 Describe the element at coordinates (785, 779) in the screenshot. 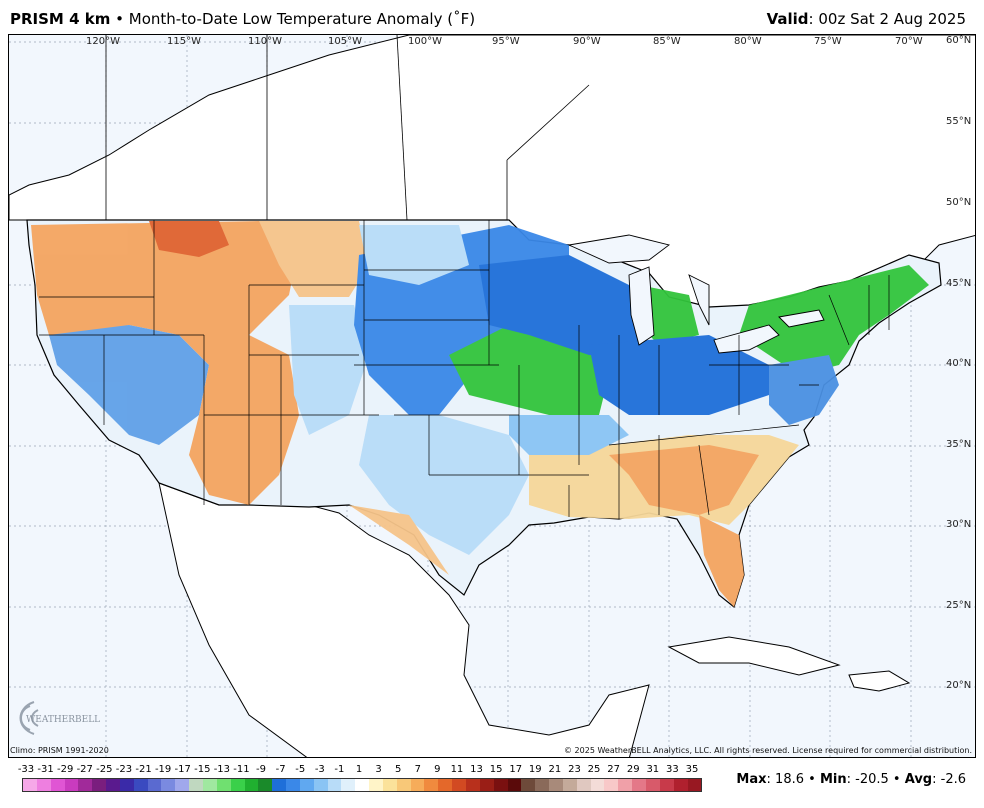

I see `max-value: : 18.6` at that location.